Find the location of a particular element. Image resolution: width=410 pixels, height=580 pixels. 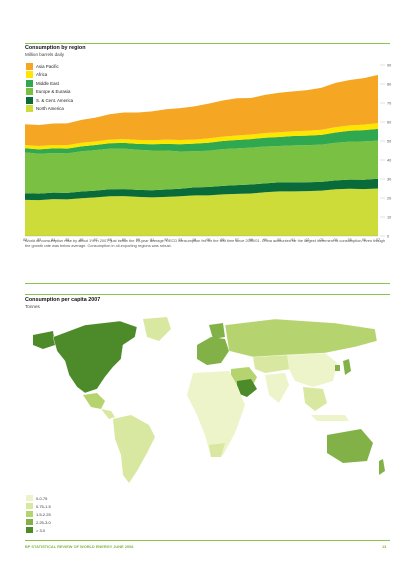

y-tick-label: 90 is located at coordinates (389, 65).